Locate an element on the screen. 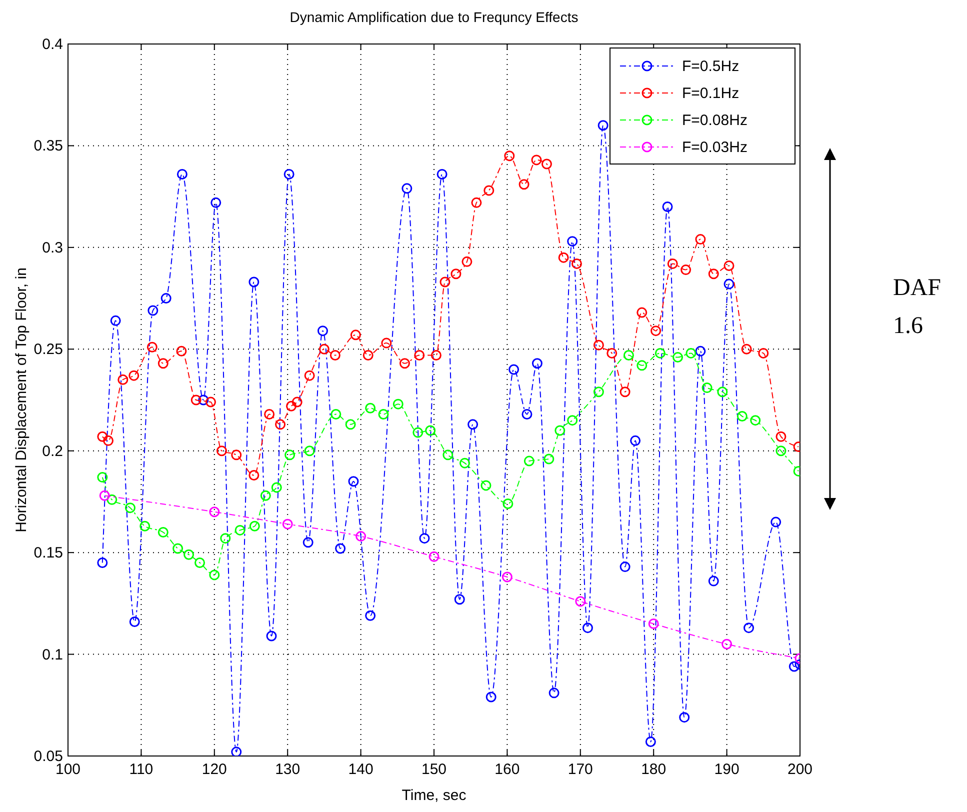 This screenshot has height=812, width=967. y-tick-label: 0.1 is located at coordinates (52, 655).